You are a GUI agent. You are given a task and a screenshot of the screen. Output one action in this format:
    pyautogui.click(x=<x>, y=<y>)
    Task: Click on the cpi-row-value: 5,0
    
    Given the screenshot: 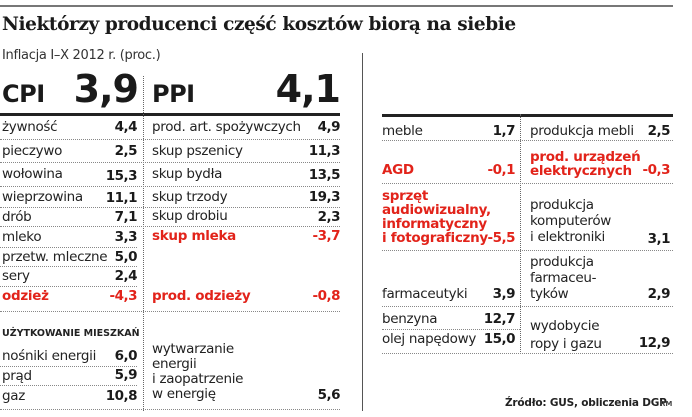 What is the action you would take?
    pyautogui.click(x=126, y=257)
    